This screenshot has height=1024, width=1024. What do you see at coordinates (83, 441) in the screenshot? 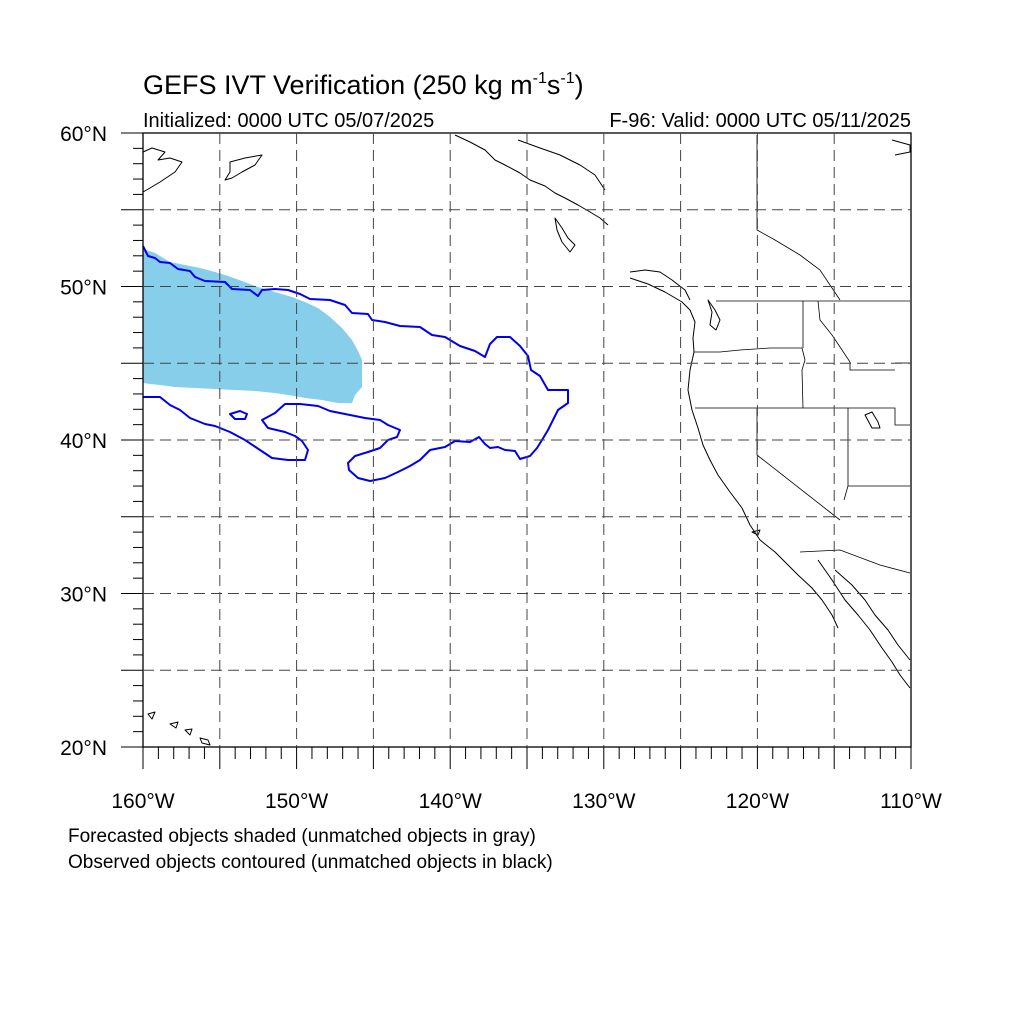
I see `lat-label: 40°N` at bounding box center [83, 441].